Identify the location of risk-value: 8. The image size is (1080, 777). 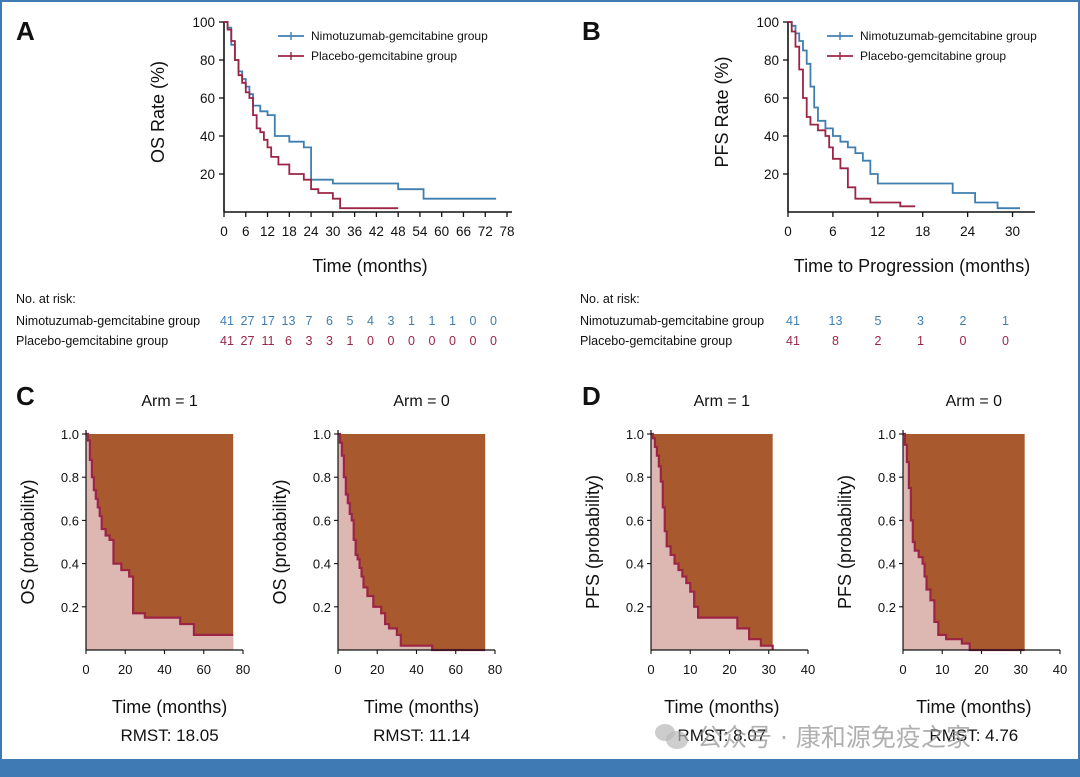
(835, 341).